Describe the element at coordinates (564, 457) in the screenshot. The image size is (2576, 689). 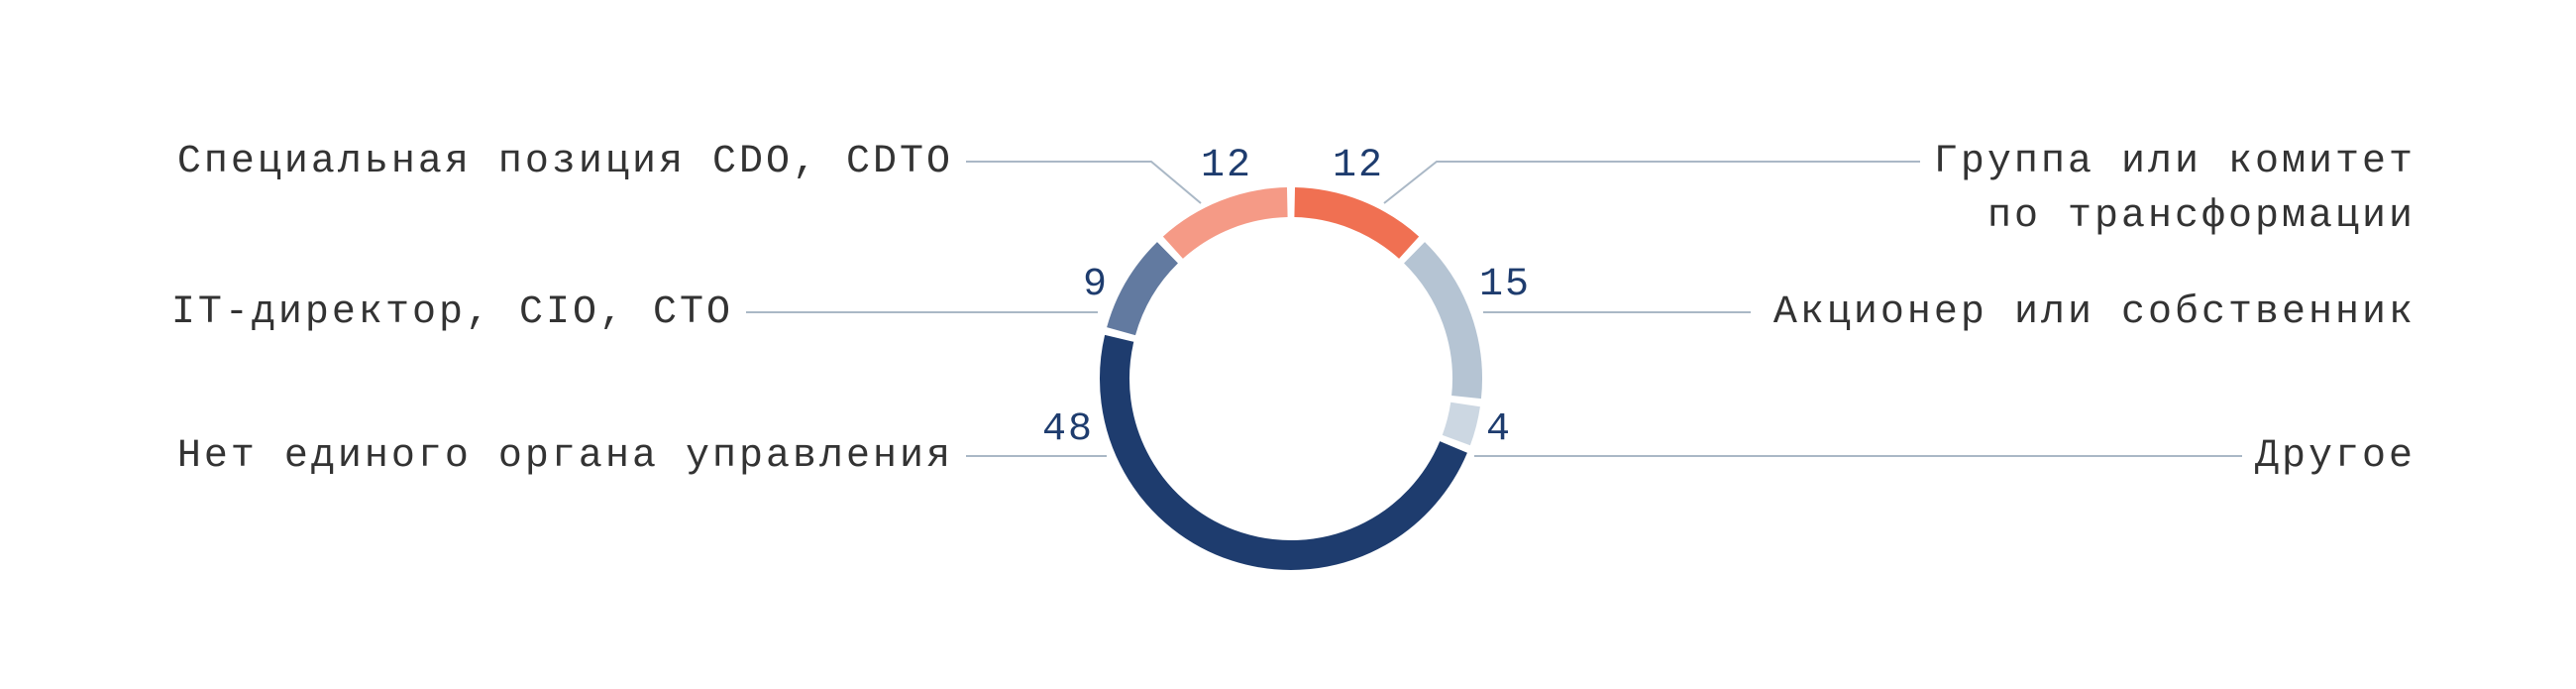
I see `category-label: Нет единого органа управления` at that location.